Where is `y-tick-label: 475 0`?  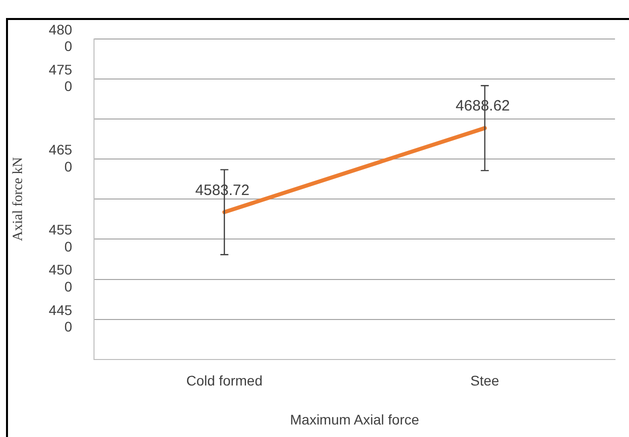
y-tick-label: 475 0 is located at coordinates (60, 77).